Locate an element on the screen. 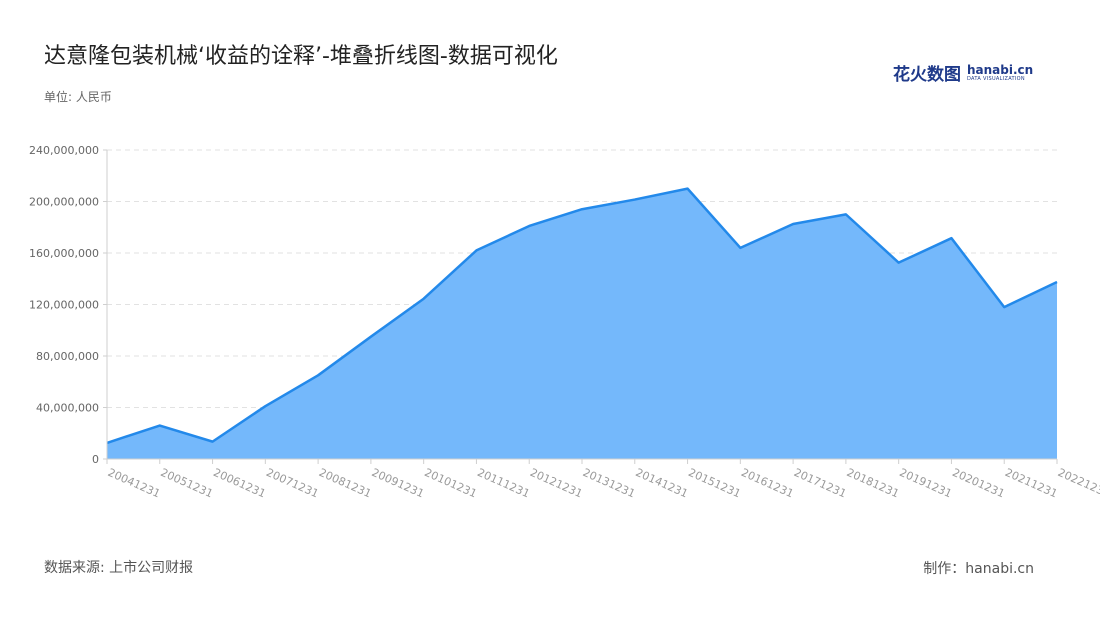 The width and height of the screenshot is (1100, 620). x-tick-label: 20151231 is located at coordinates (714, 483).